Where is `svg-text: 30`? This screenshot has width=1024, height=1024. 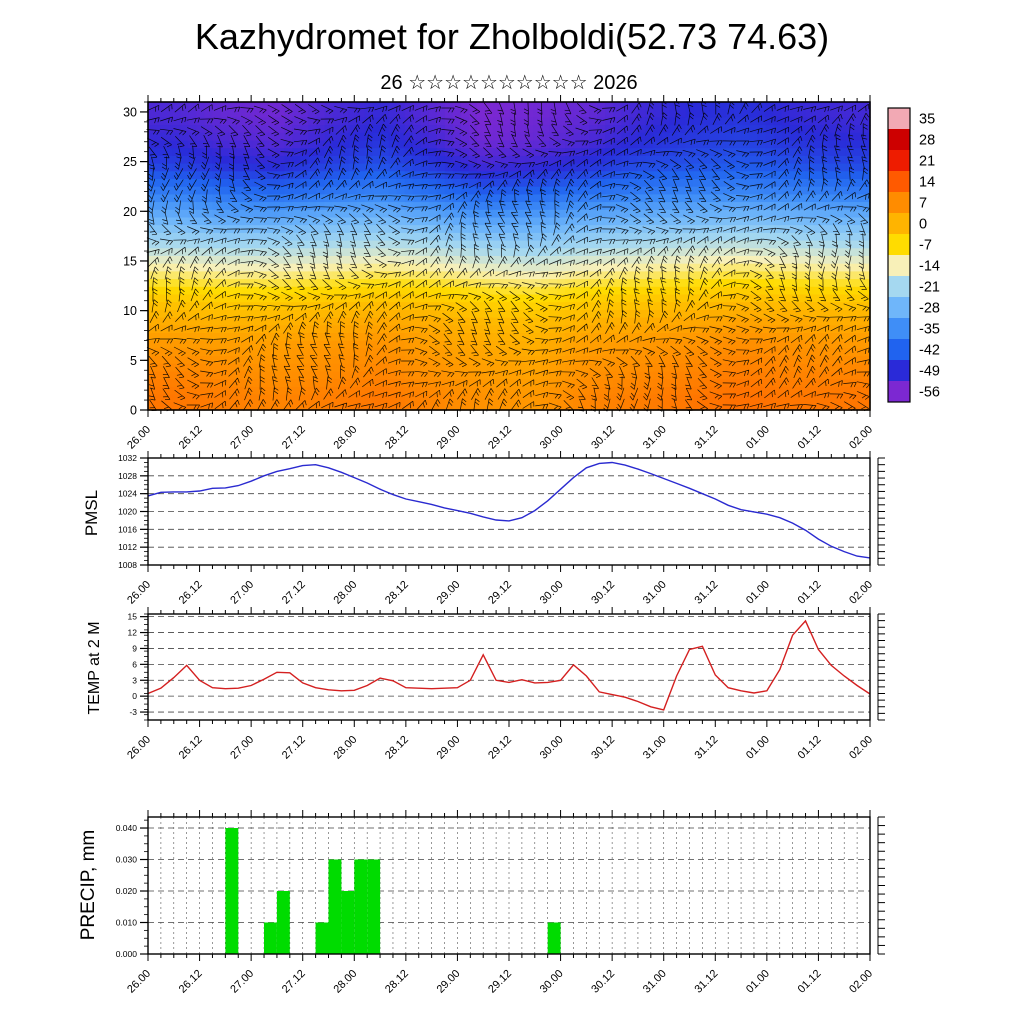 svg-text: 30 is located at coordinates (130, 112).